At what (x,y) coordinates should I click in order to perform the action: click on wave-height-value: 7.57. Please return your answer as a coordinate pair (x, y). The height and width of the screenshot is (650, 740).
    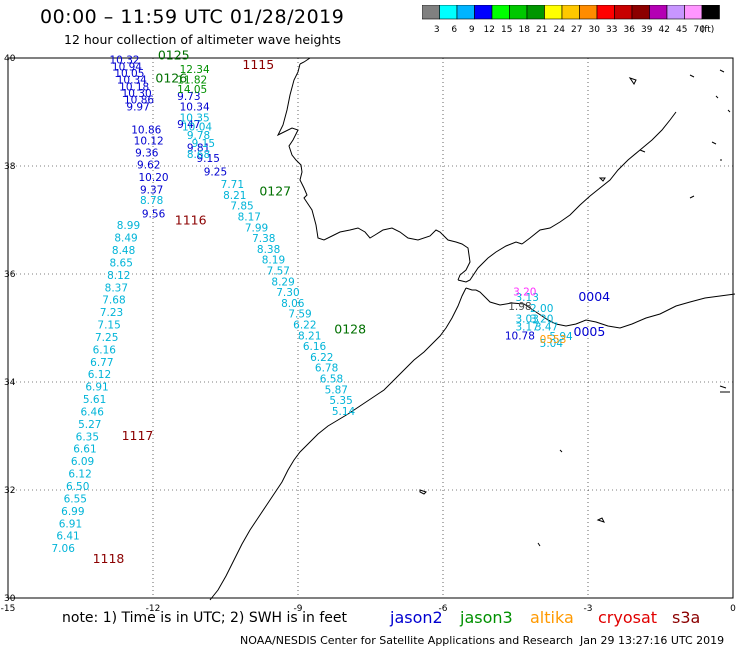
    Looking at the image, I should click on (278, 272).